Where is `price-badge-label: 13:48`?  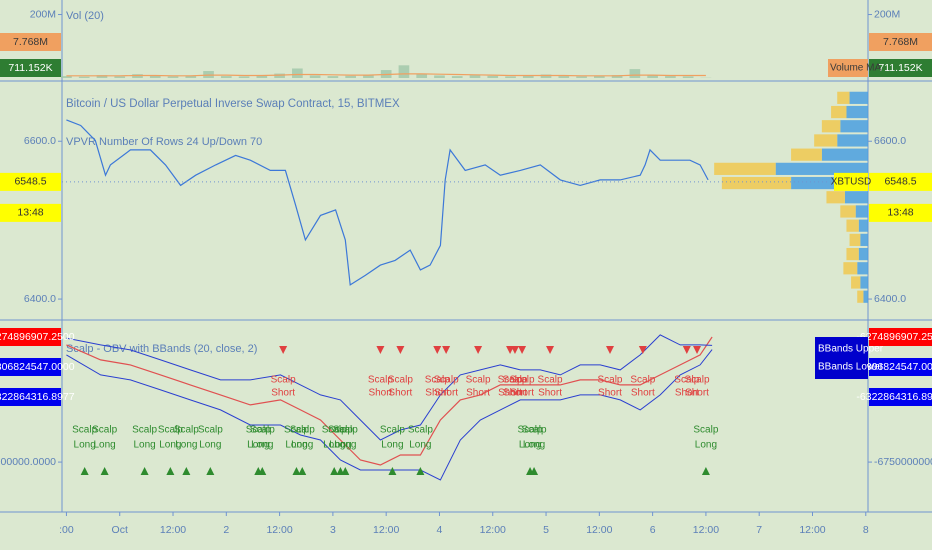
price-badge-label: 13:48 is located at coordinates (30, 213).